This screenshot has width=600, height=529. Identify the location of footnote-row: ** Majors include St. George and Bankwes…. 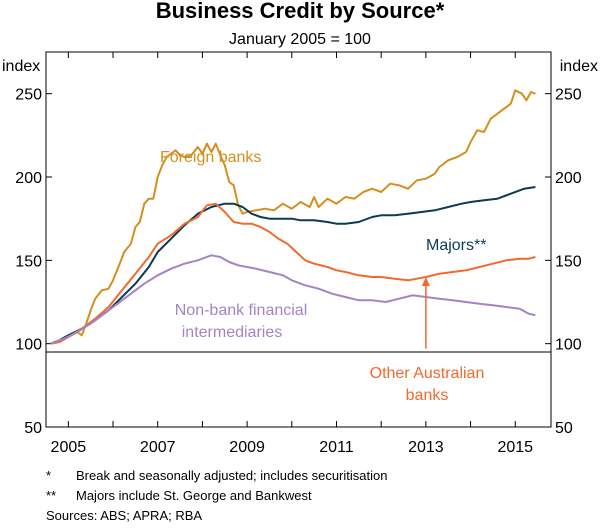
(216, 496).